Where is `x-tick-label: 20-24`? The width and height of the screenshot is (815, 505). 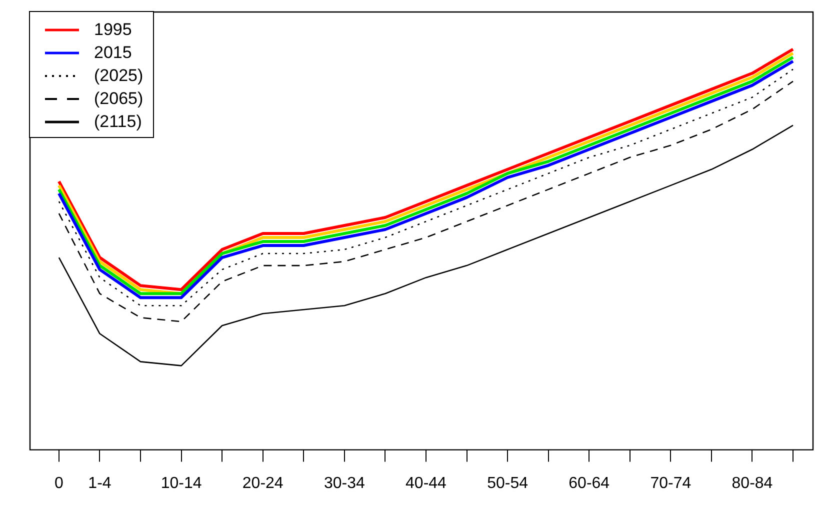 x-tick-label: 20-24 is located at coordinates (263, 483).